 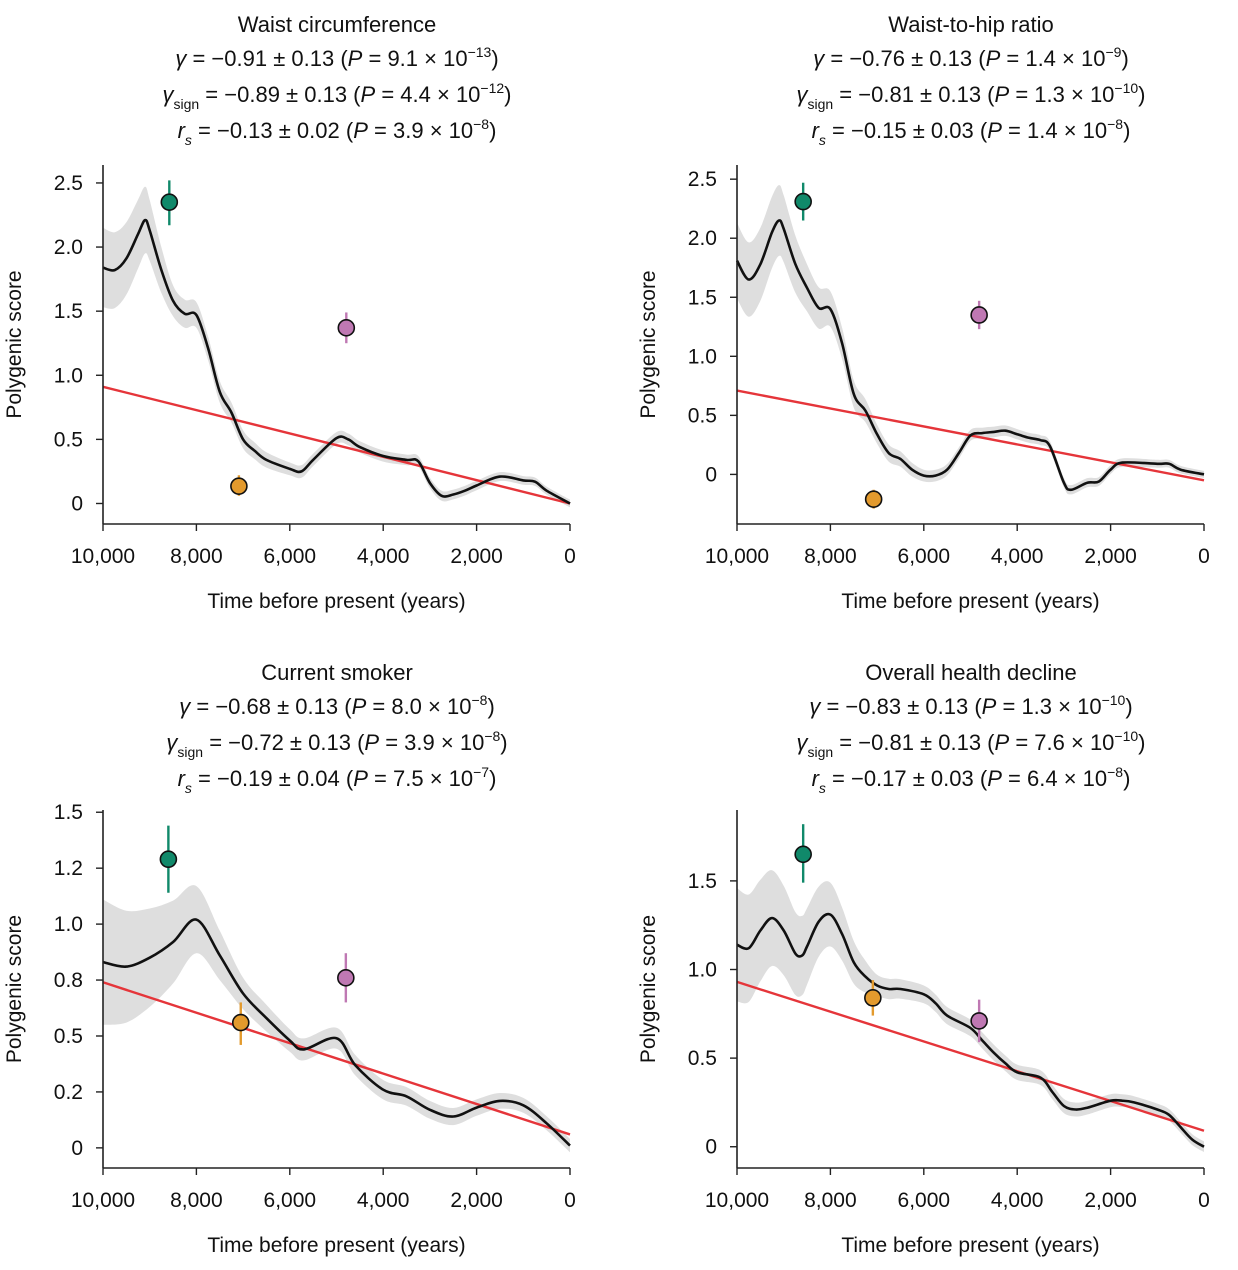 What do you see at coordinates (1042, 778) in the screenshot?
I see `p-mantissa: 6.4` at bounding box center [1042, 778].